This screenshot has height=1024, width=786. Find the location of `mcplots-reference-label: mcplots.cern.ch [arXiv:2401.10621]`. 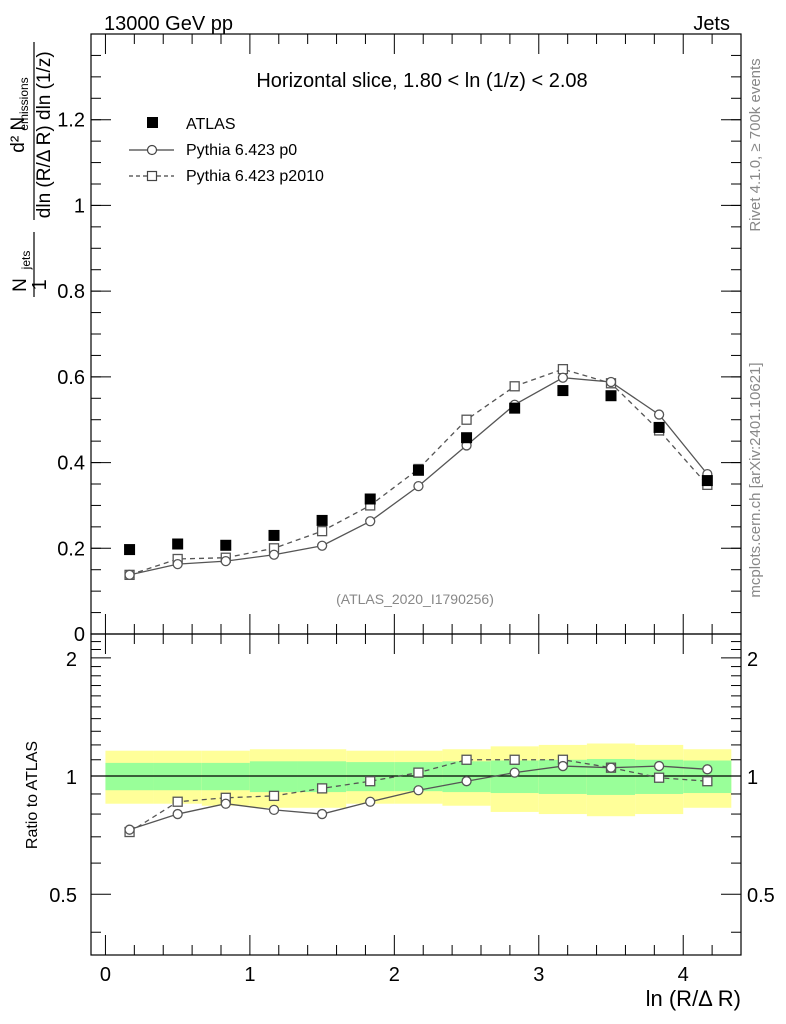

mcplots-reference-label: mcplots.cern.ch [arXiv:2401.10621] is located at coordinates (755, 479).